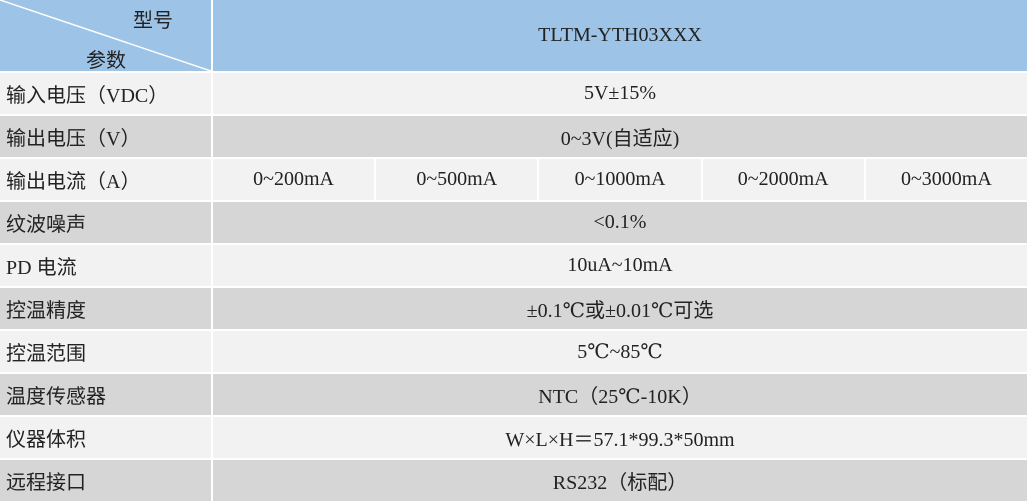 The height and width of the screenshot is (503, 1027). I want to click on row-label: 远程接口, so click(105, 480).